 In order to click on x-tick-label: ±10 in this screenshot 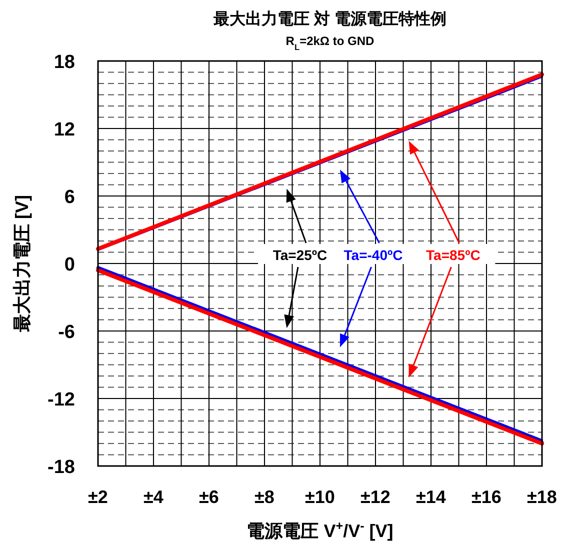, I will do `click(320, 497)`.